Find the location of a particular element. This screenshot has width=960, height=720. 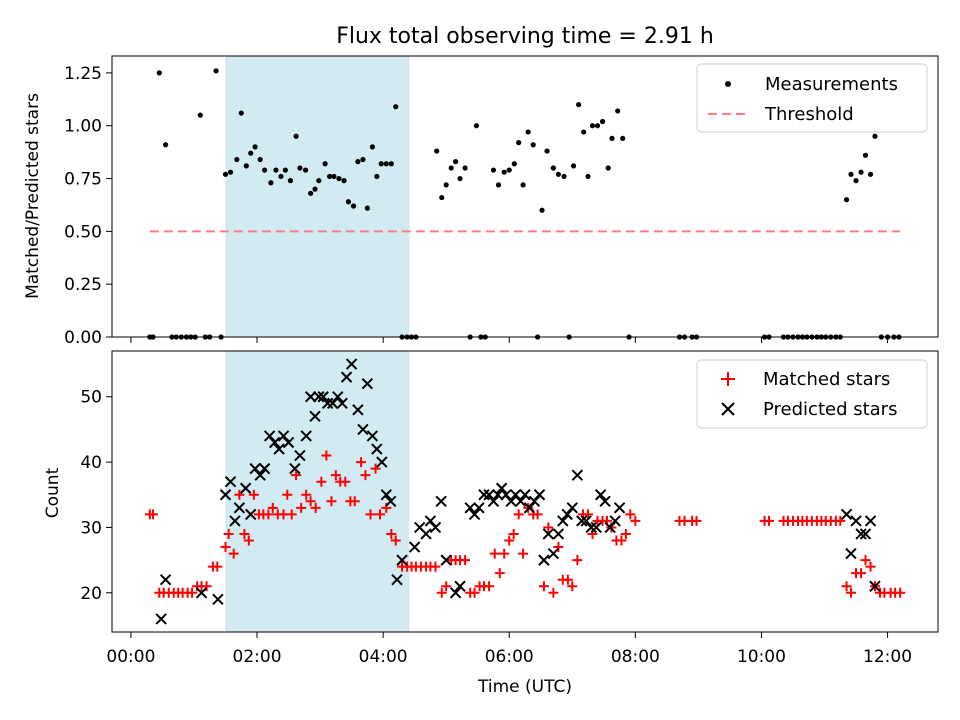

x-tick-label: 04:00 is located at coordinates (383, 657).